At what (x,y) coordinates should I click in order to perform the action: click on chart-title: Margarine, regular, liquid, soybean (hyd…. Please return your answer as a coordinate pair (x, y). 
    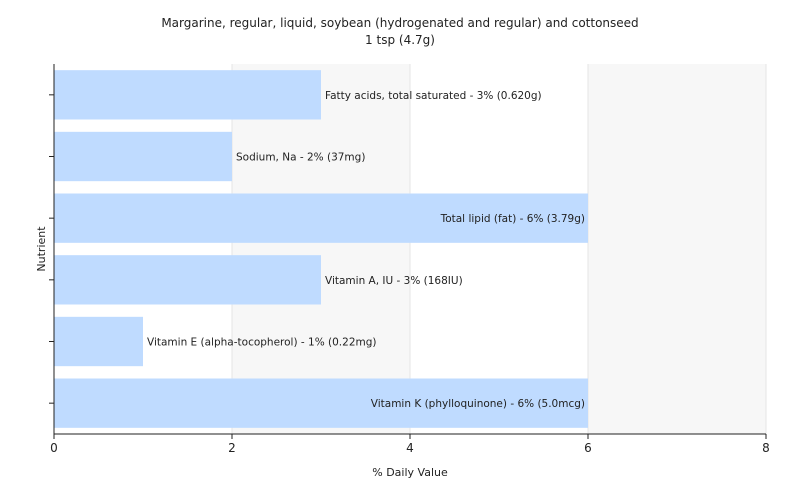
    Looking at the image, I should click on (400, 23).